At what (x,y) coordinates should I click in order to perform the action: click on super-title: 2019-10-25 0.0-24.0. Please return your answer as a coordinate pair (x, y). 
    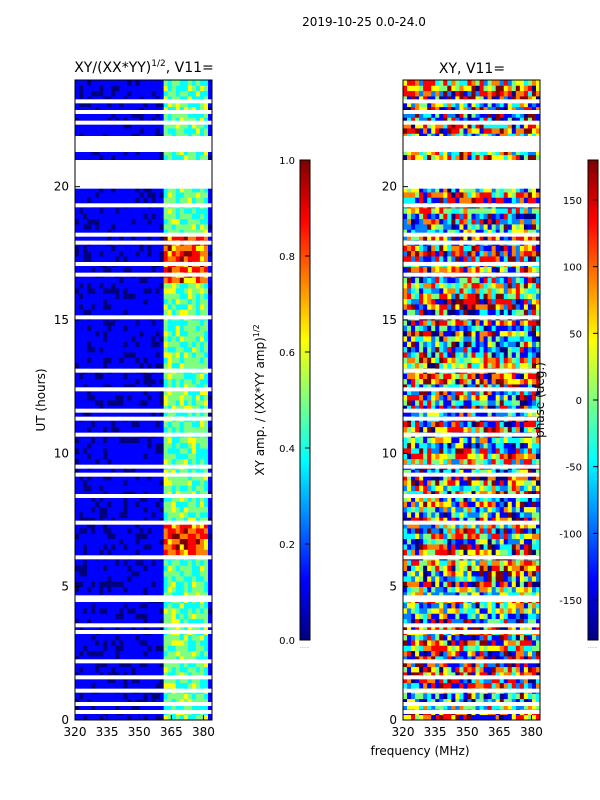
    Looking at the image, I should click on (364, 22).